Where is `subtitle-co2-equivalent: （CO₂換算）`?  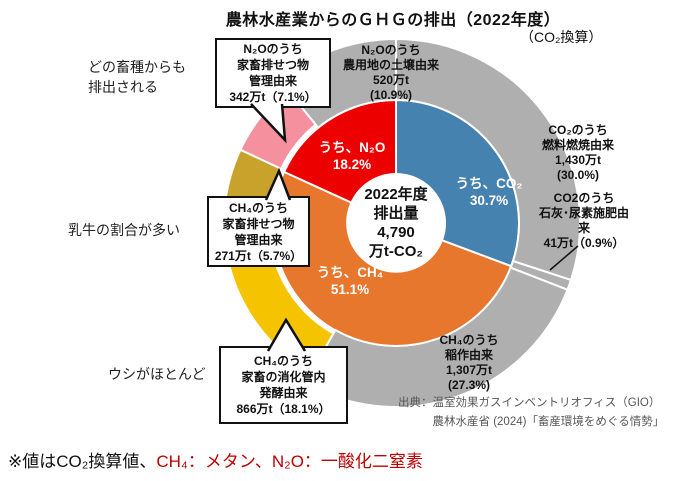
subtitle-co2-equivalent: （CO₂換算） is located at coordinates (561, 37).